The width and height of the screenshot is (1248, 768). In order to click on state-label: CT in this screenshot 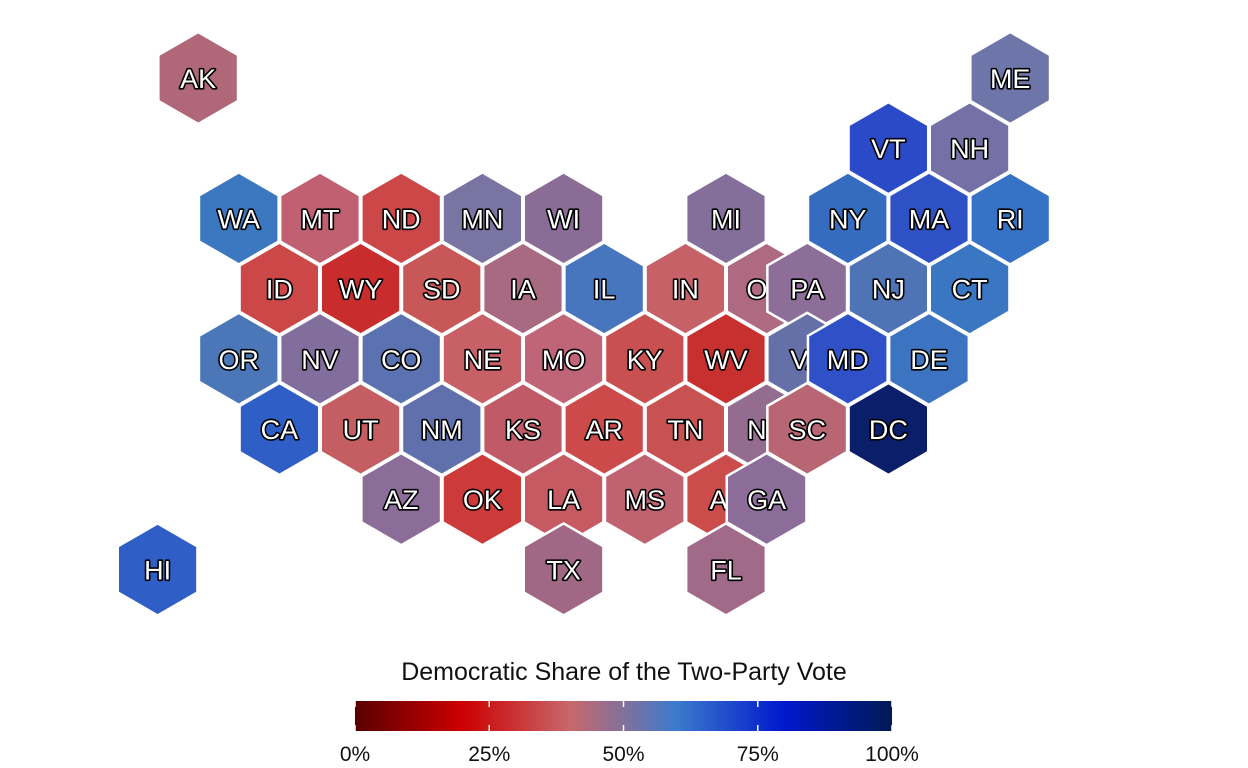, I will do `click(970, 290)`.